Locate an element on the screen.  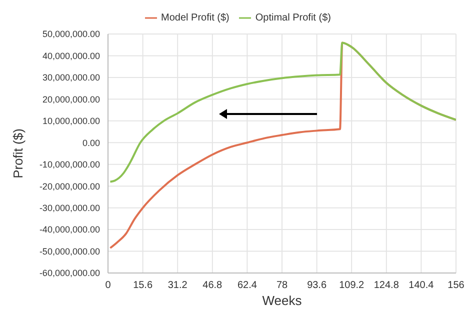
y-axis-title: Profit ($) is located at coordinates (18, 153).